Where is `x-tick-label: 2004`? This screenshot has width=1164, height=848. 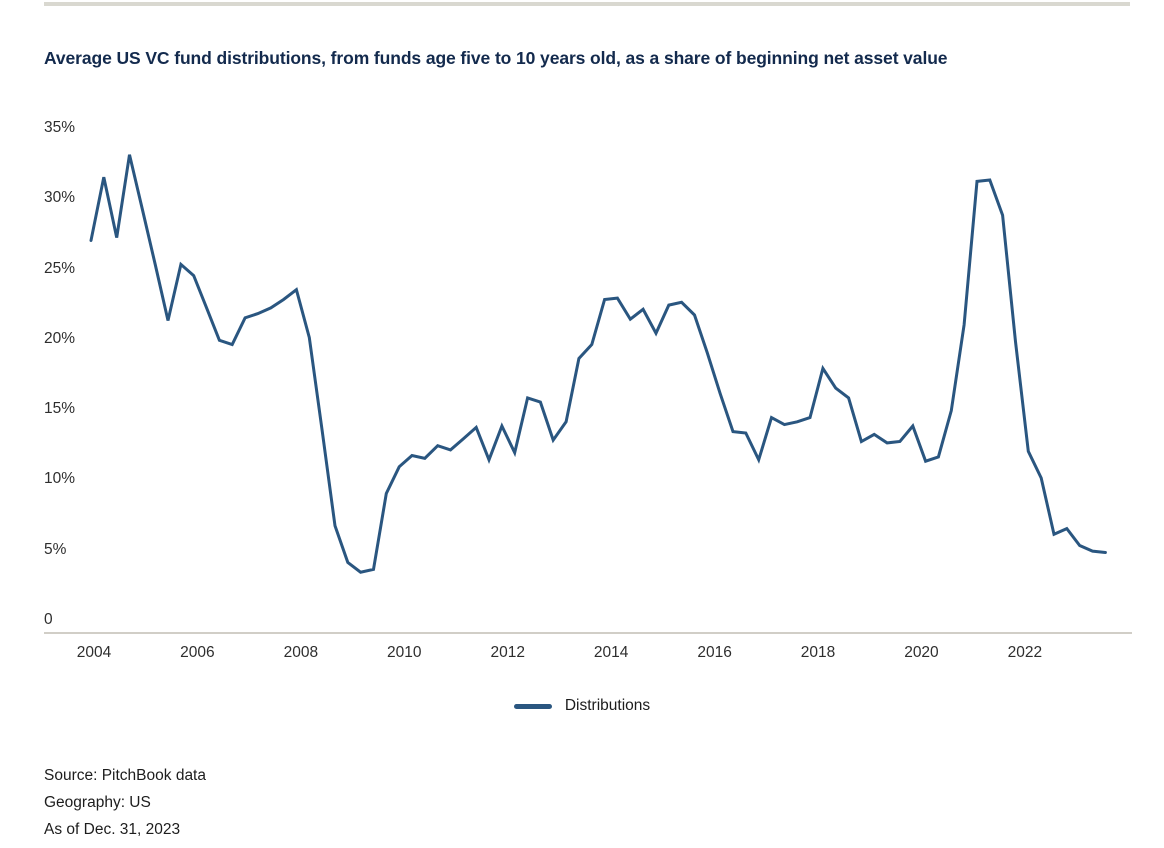 x-tick-label: 2004 is located at coordinates (94, 652).